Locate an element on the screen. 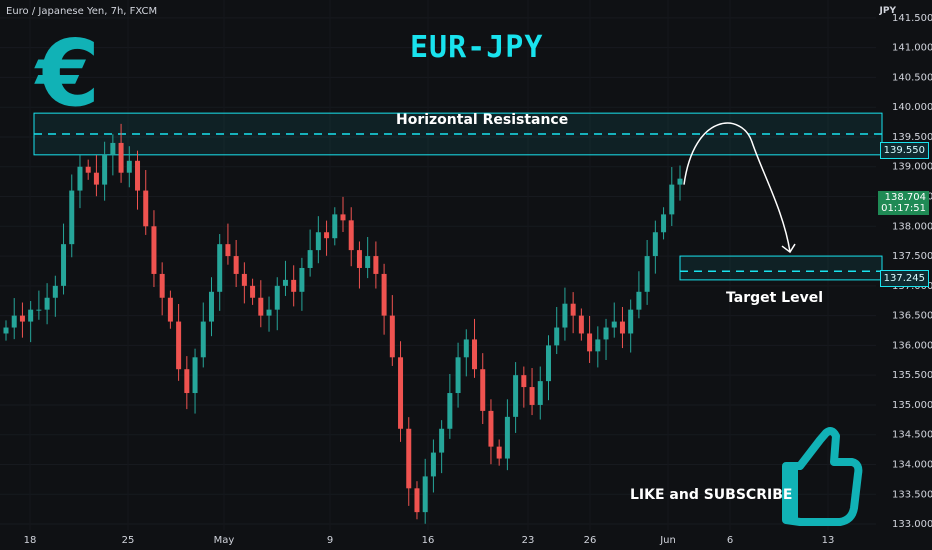 The height and width of the screenshot is (550, 932). y-tick-label: 135.500 is located at coordinates (912, 375).